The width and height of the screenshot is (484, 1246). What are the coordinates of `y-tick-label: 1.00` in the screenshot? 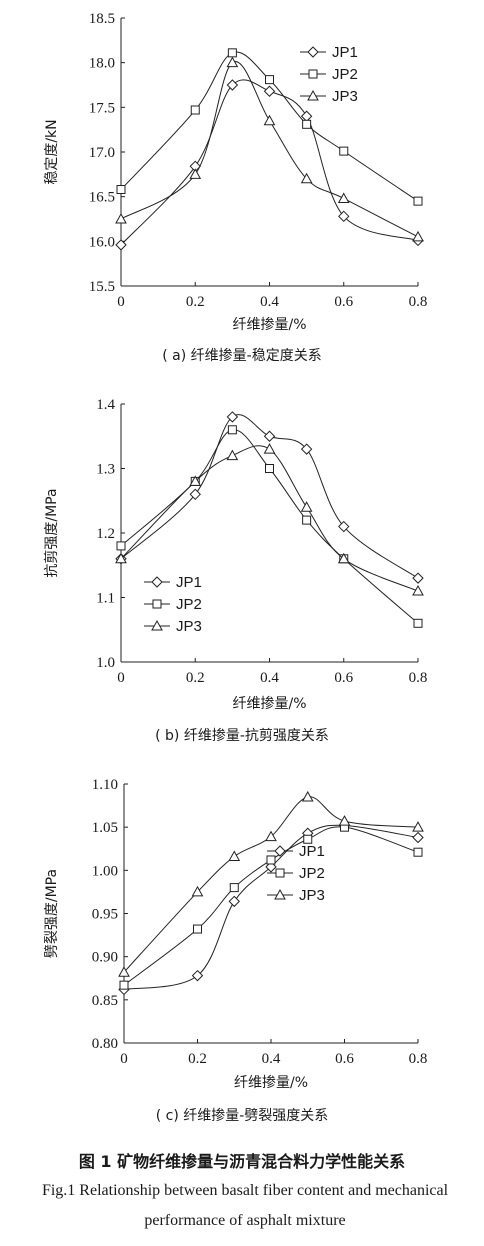 It's located at (105, 871).